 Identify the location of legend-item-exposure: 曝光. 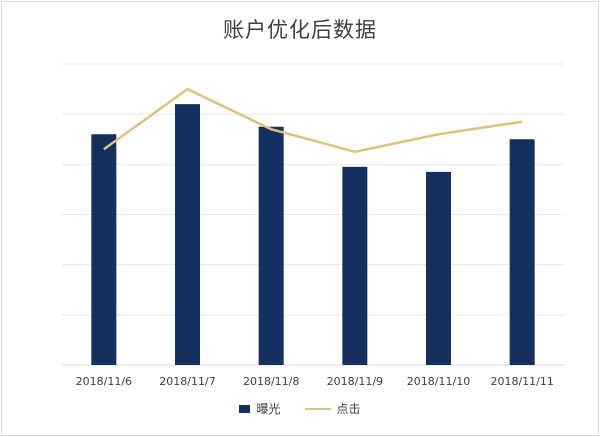
(260, 408).